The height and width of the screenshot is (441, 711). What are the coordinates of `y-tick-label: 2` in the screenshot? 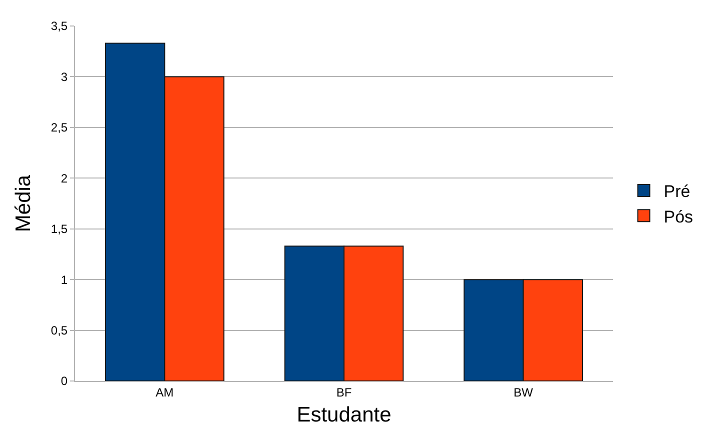 It's located at (64, 178).